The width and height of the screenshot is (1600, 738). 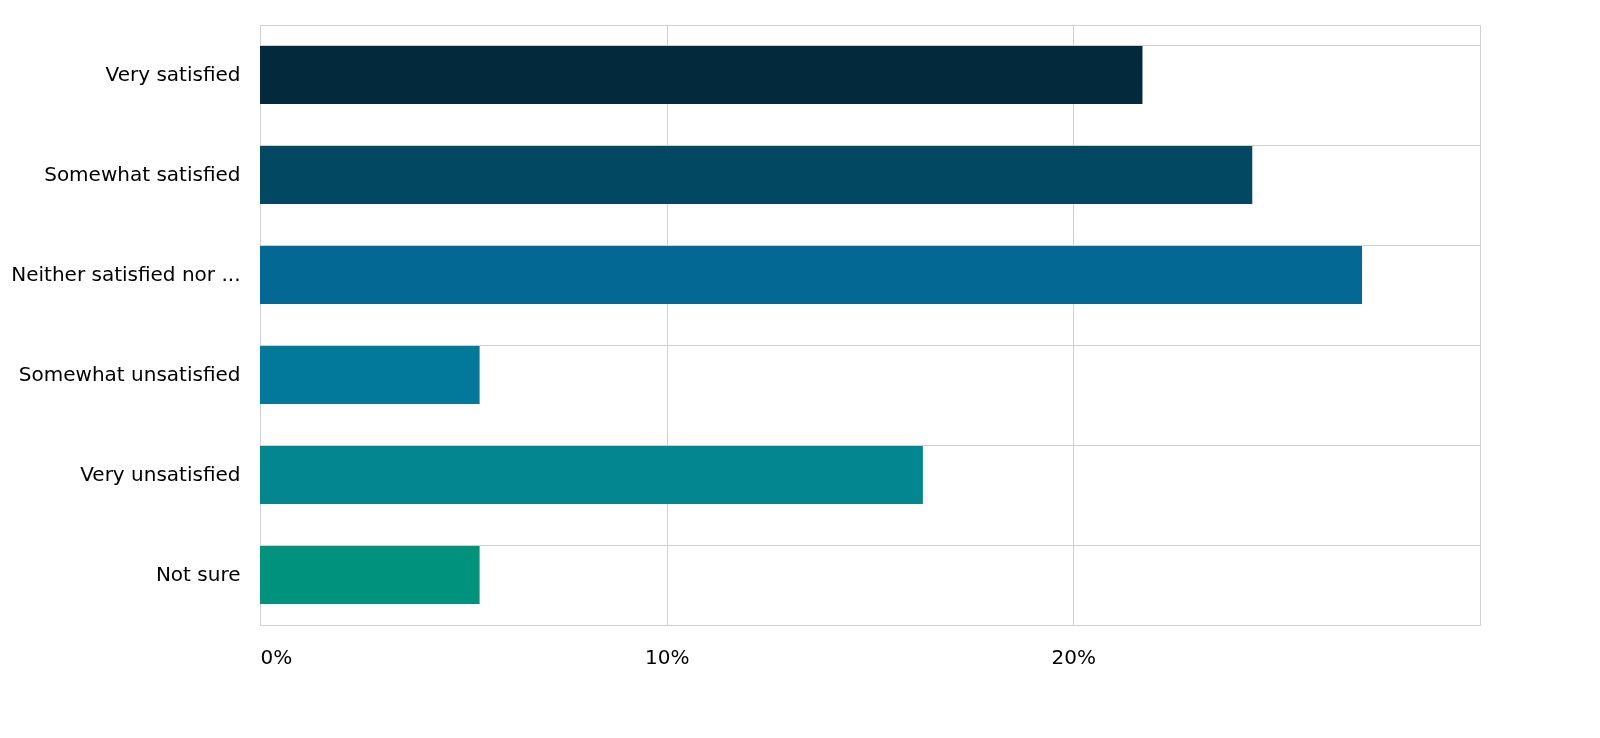 I want to click on y-tick-label: Very unsatisfied, so click(x=160, y=474).